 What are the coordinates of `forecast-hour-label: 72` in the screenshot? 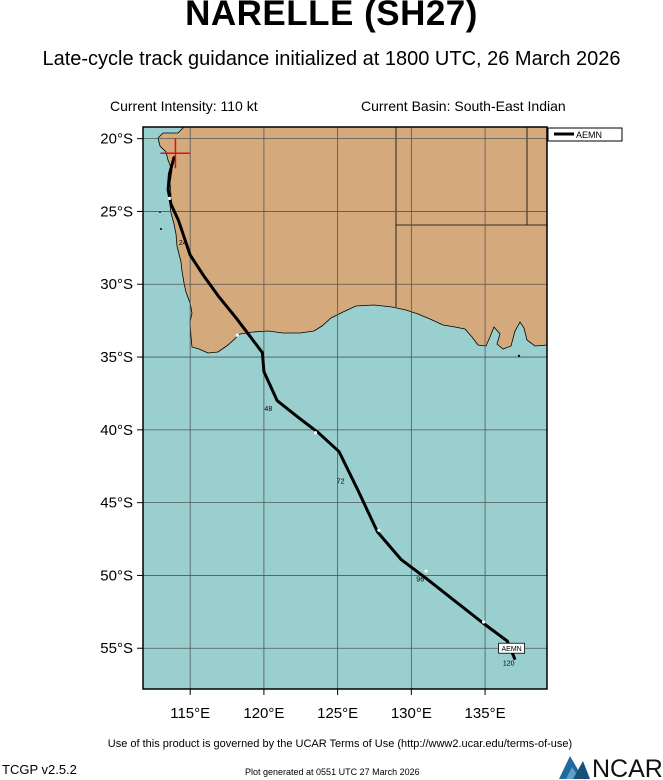 It's located at (341, 482).